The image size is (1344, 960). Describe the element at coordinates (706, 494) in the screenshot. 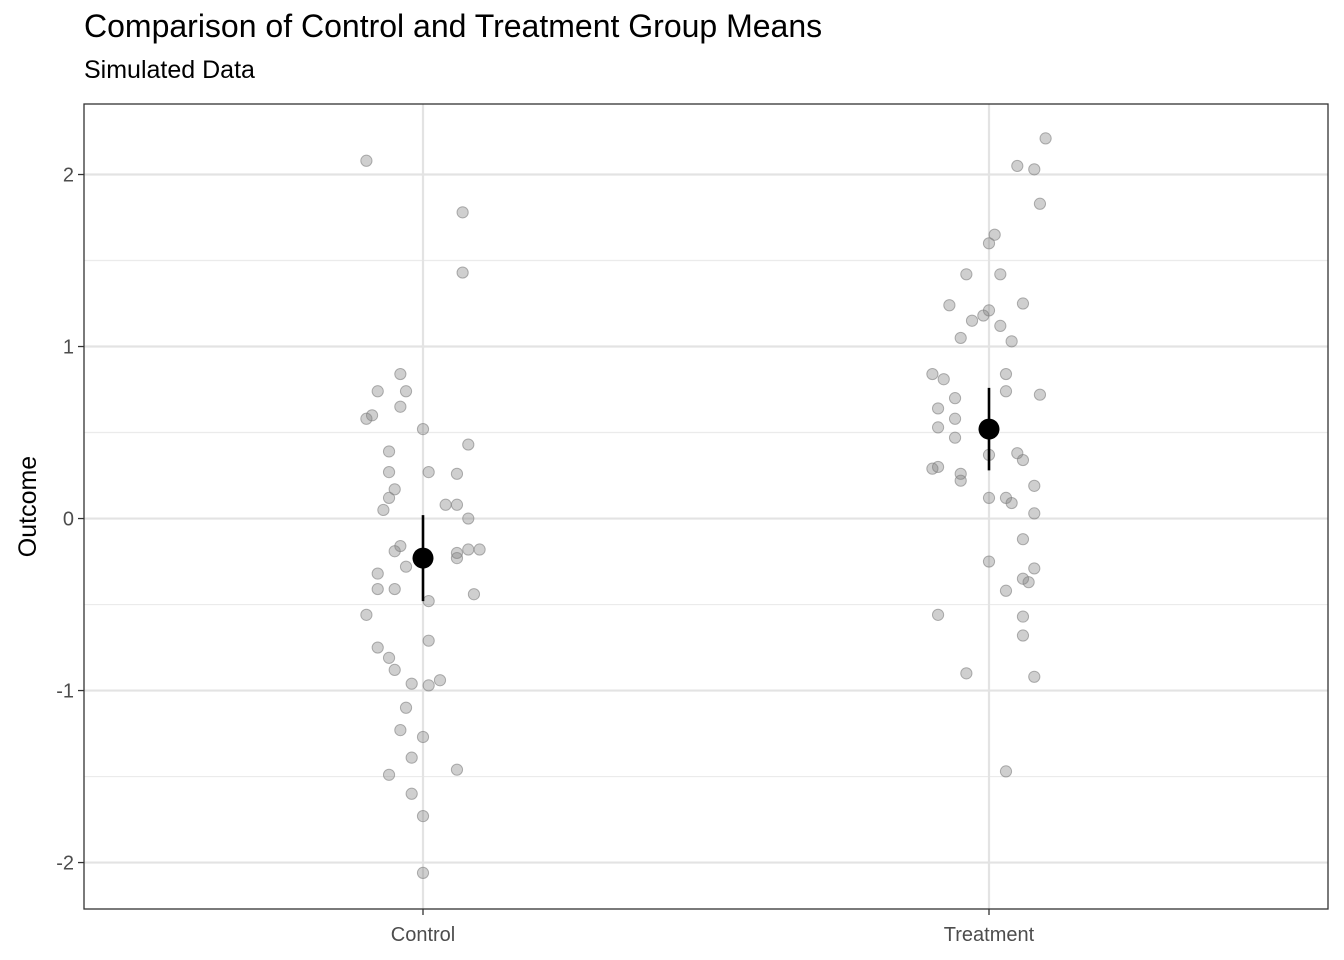

I see `mean-markers` at that location.